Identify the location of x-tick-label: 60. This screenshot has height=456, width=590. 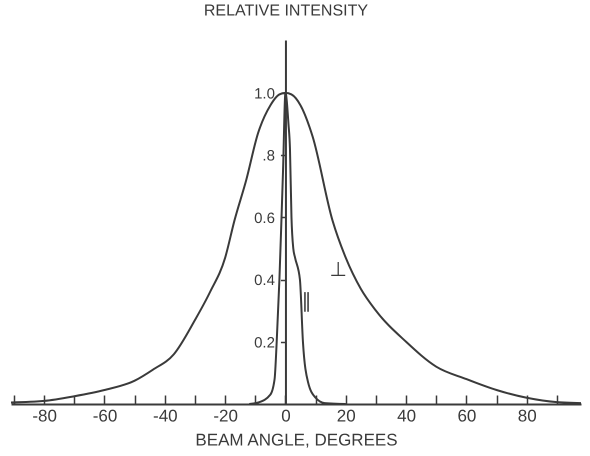
(466, 416).